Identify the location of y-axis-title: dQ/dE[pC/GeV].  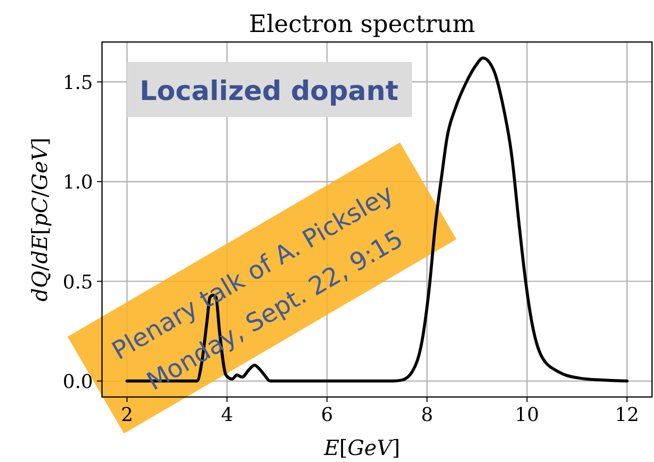
(40, 220).